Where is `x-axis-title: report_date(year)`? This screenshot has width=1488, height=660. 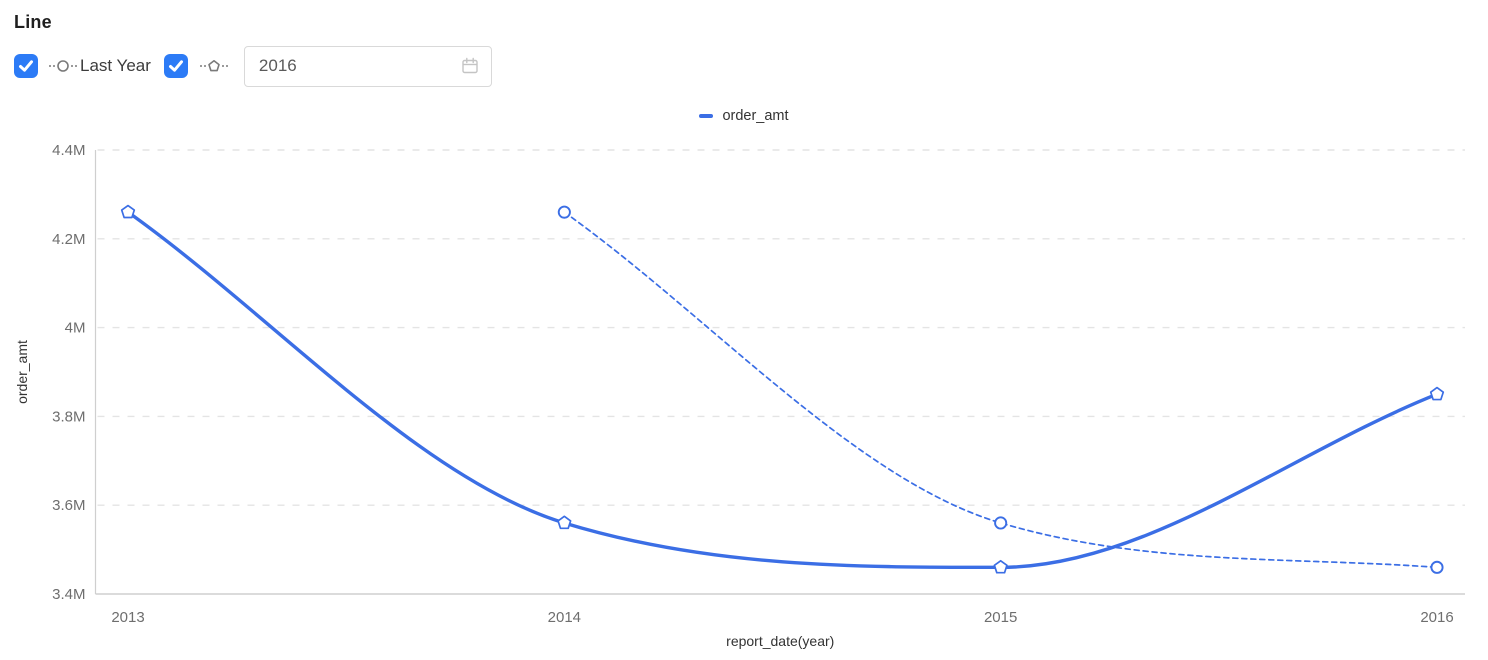
x-axis-title: report_date(year) is located at coordinates (780, 641).